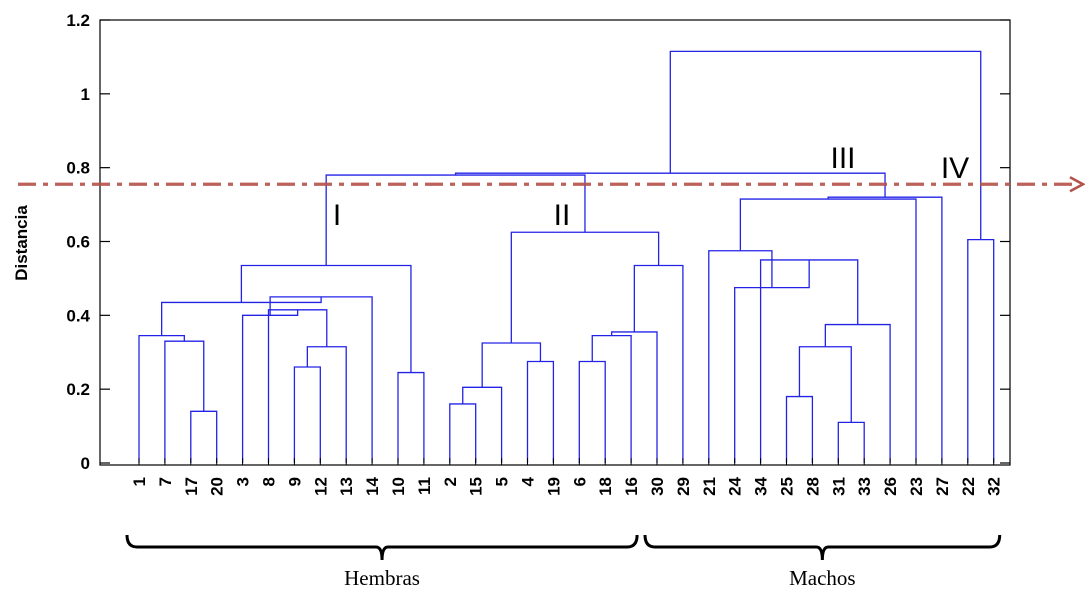 Image resolution: width=1085 pixels, height=594 pixels. I want to click on cluster-label: I, so click(337, 215).